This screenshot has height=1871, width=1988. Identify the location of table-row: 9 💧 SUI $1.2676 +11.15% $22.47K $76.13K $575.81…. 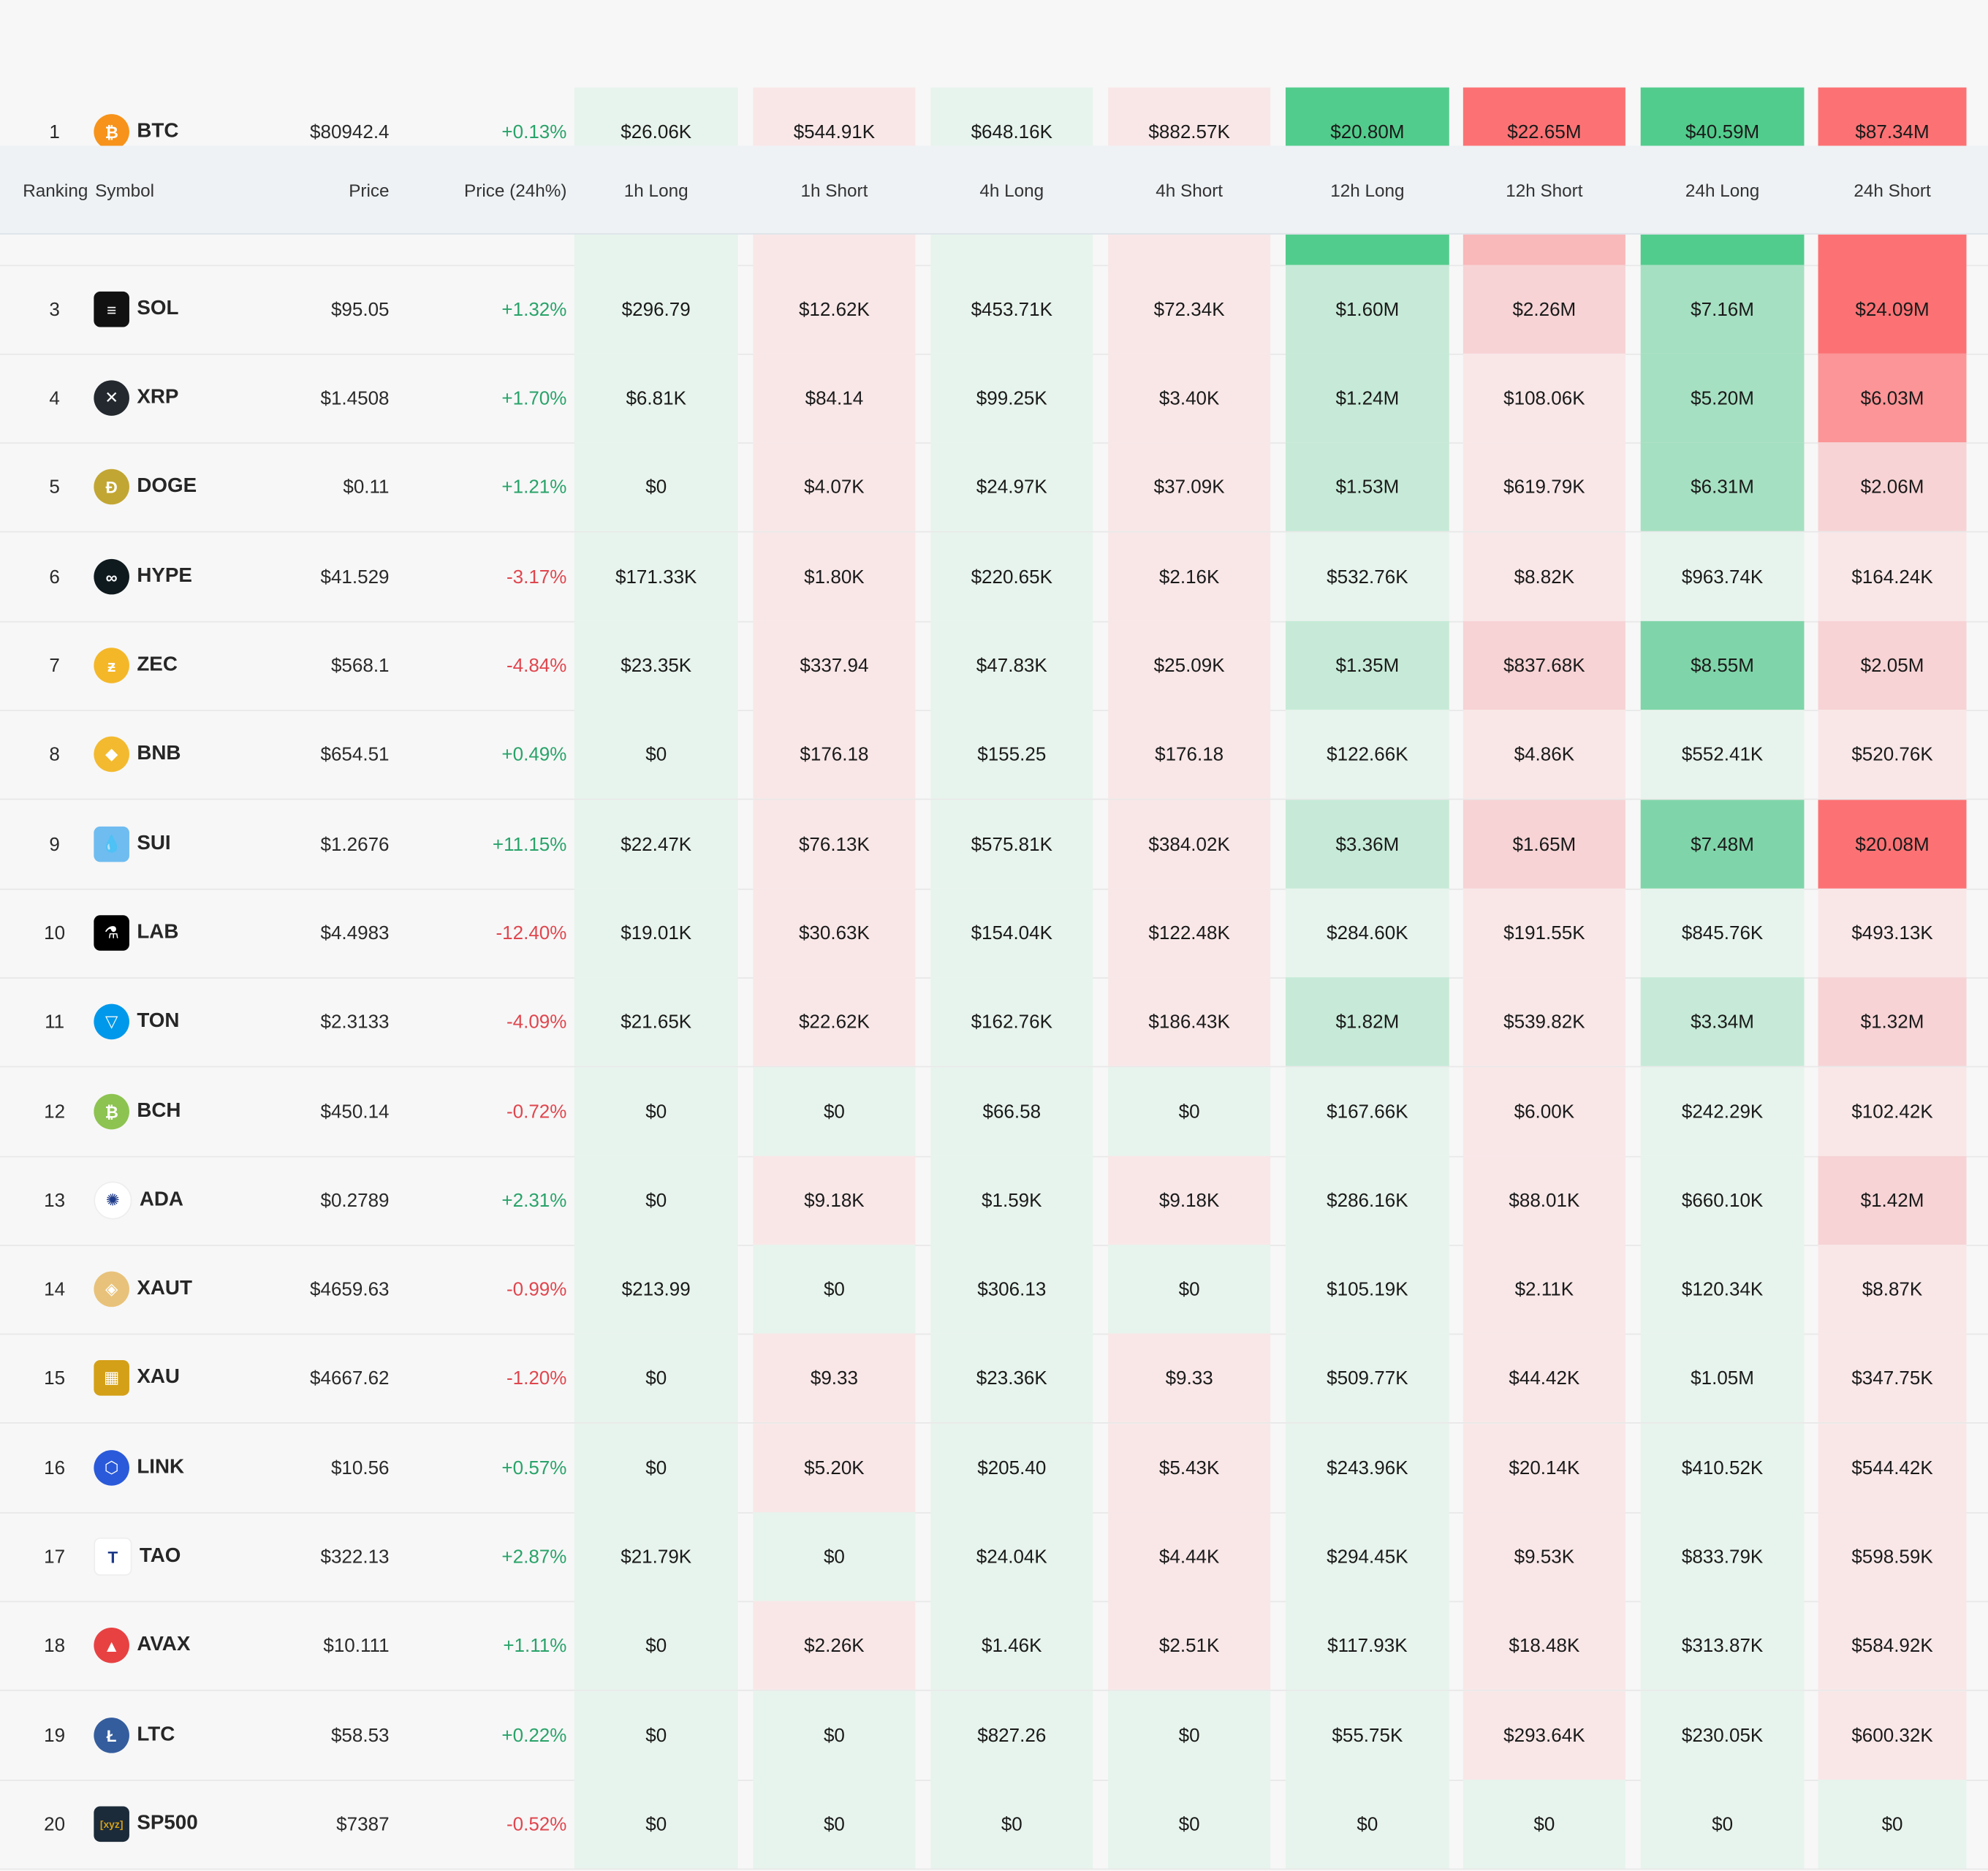
(994, 845).